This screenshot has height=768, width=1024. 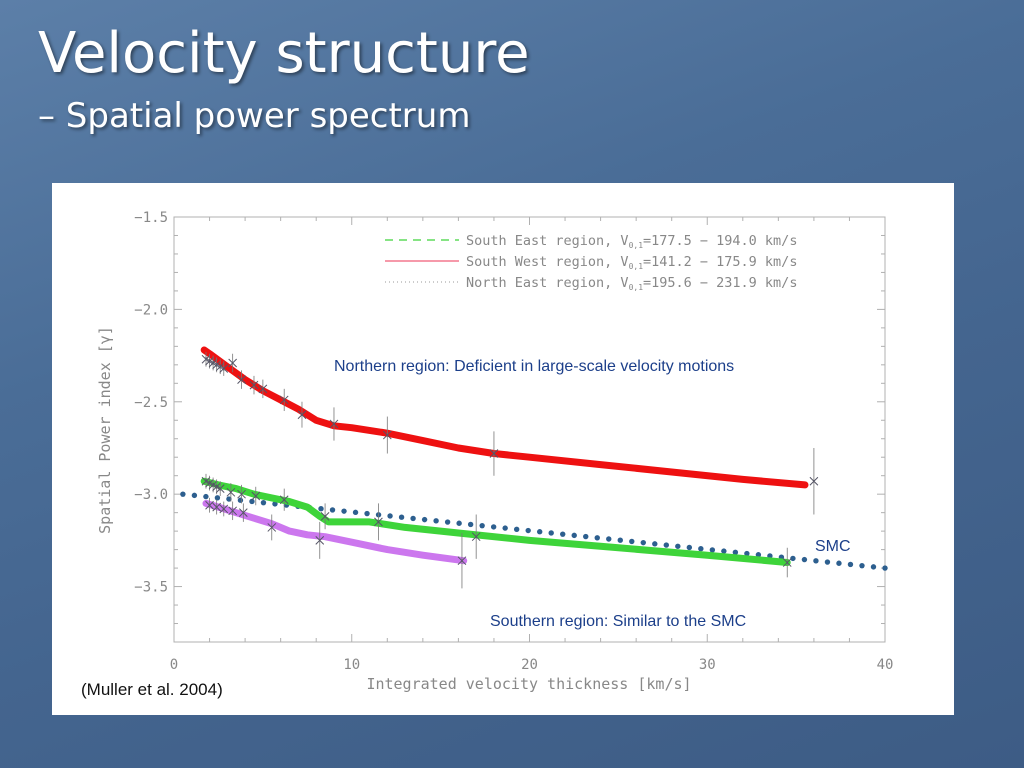 I want to click on citation: (Muller et al. 2004), so click(x=152, y=689).